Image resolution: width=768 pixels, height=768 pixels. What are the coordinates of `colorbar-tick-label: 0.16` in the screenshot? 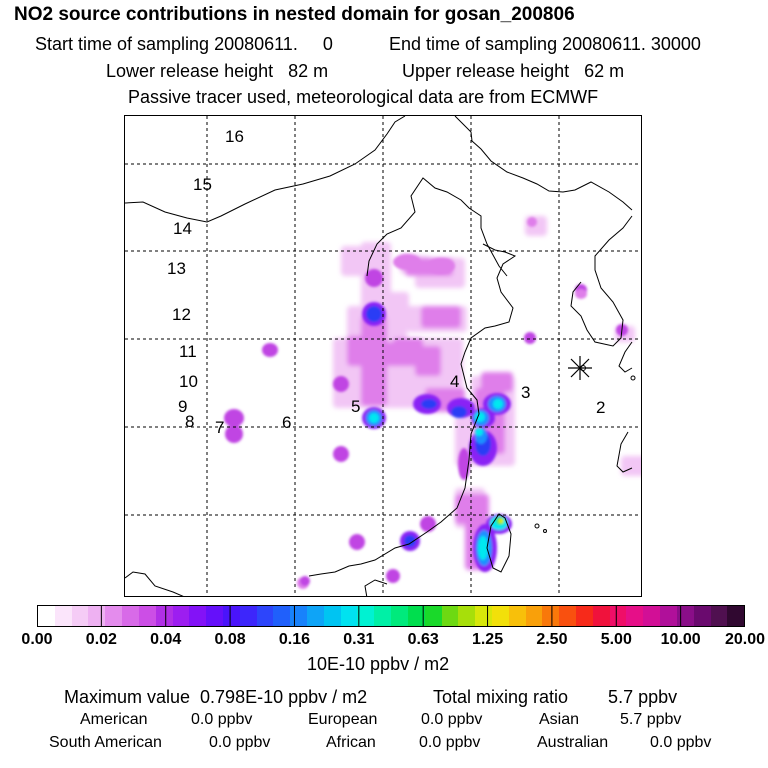 It's located at (294, 639).